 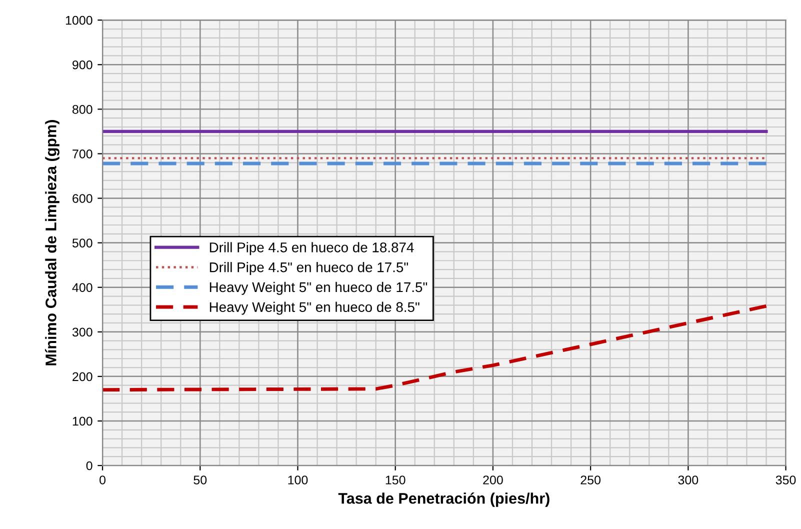 What do you see at coordinates (82, 109) in the screenshot?
I see `y-tick-label: 800` at bounding box center [82, 109].